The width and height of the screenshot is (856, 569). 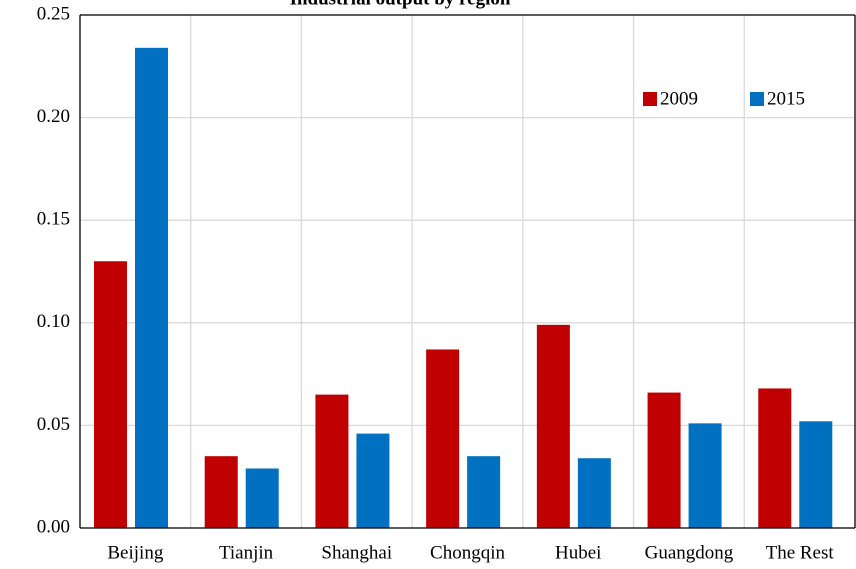 What do you see at coordinates (53, 13) in the screenshot?
I see `y-tick-label: 0.25` at bounding box center [53, 13].